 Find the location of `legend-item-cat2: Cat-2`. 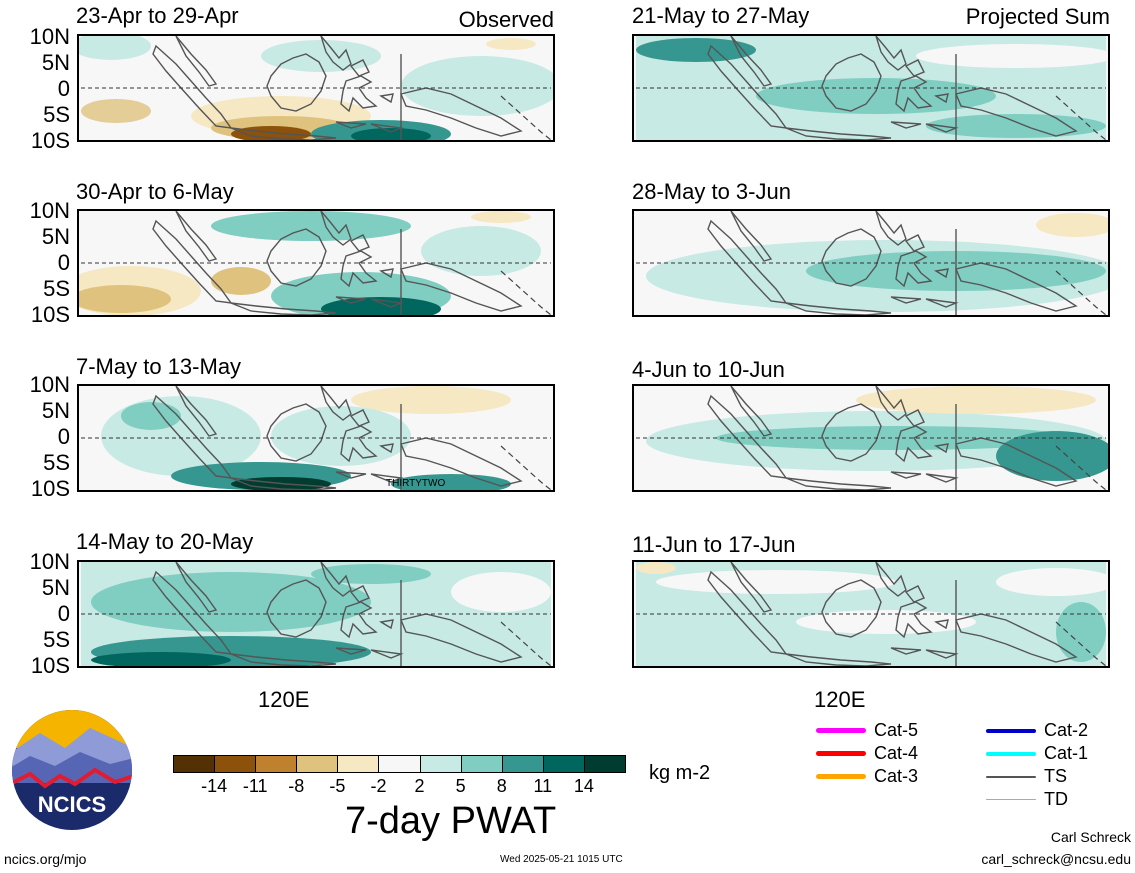

legend-item-cat2: Cat-2 is located at coordinates (1037, 730).